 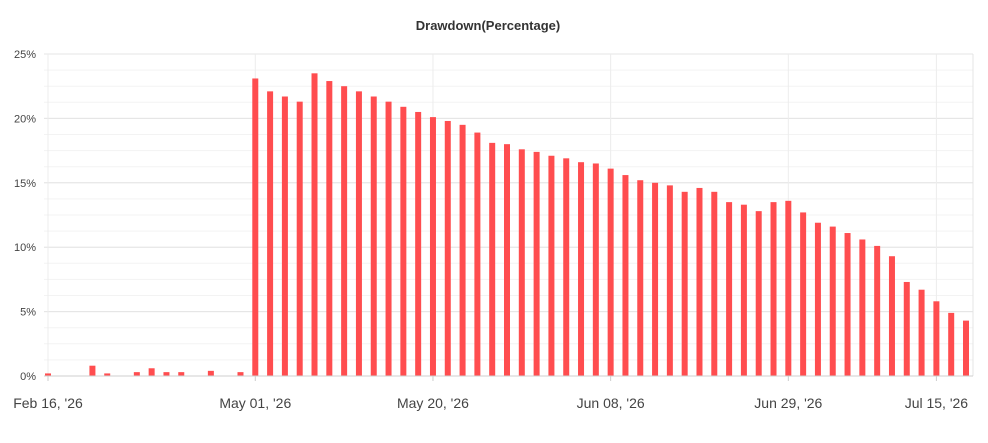 What do you see at coordinates (255, 403) in the screenshot?
I see `x-tick-label: May 01, '26` at bounding box center [255, 403].